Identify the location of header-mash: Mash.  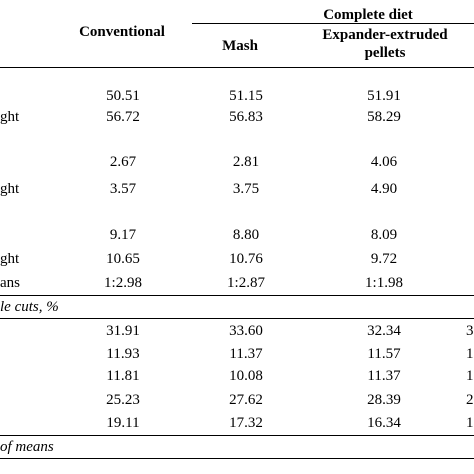
(240, 46).